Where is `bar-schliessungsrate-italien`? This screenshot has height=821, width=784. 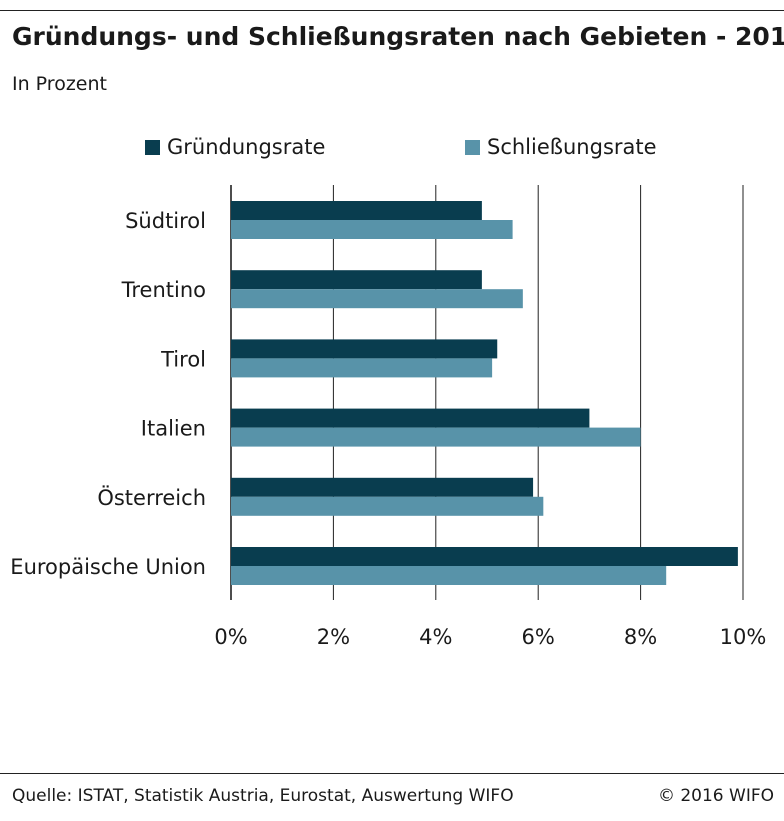
bar-schliessungsrate-italien is located at coordinates (436, 437).